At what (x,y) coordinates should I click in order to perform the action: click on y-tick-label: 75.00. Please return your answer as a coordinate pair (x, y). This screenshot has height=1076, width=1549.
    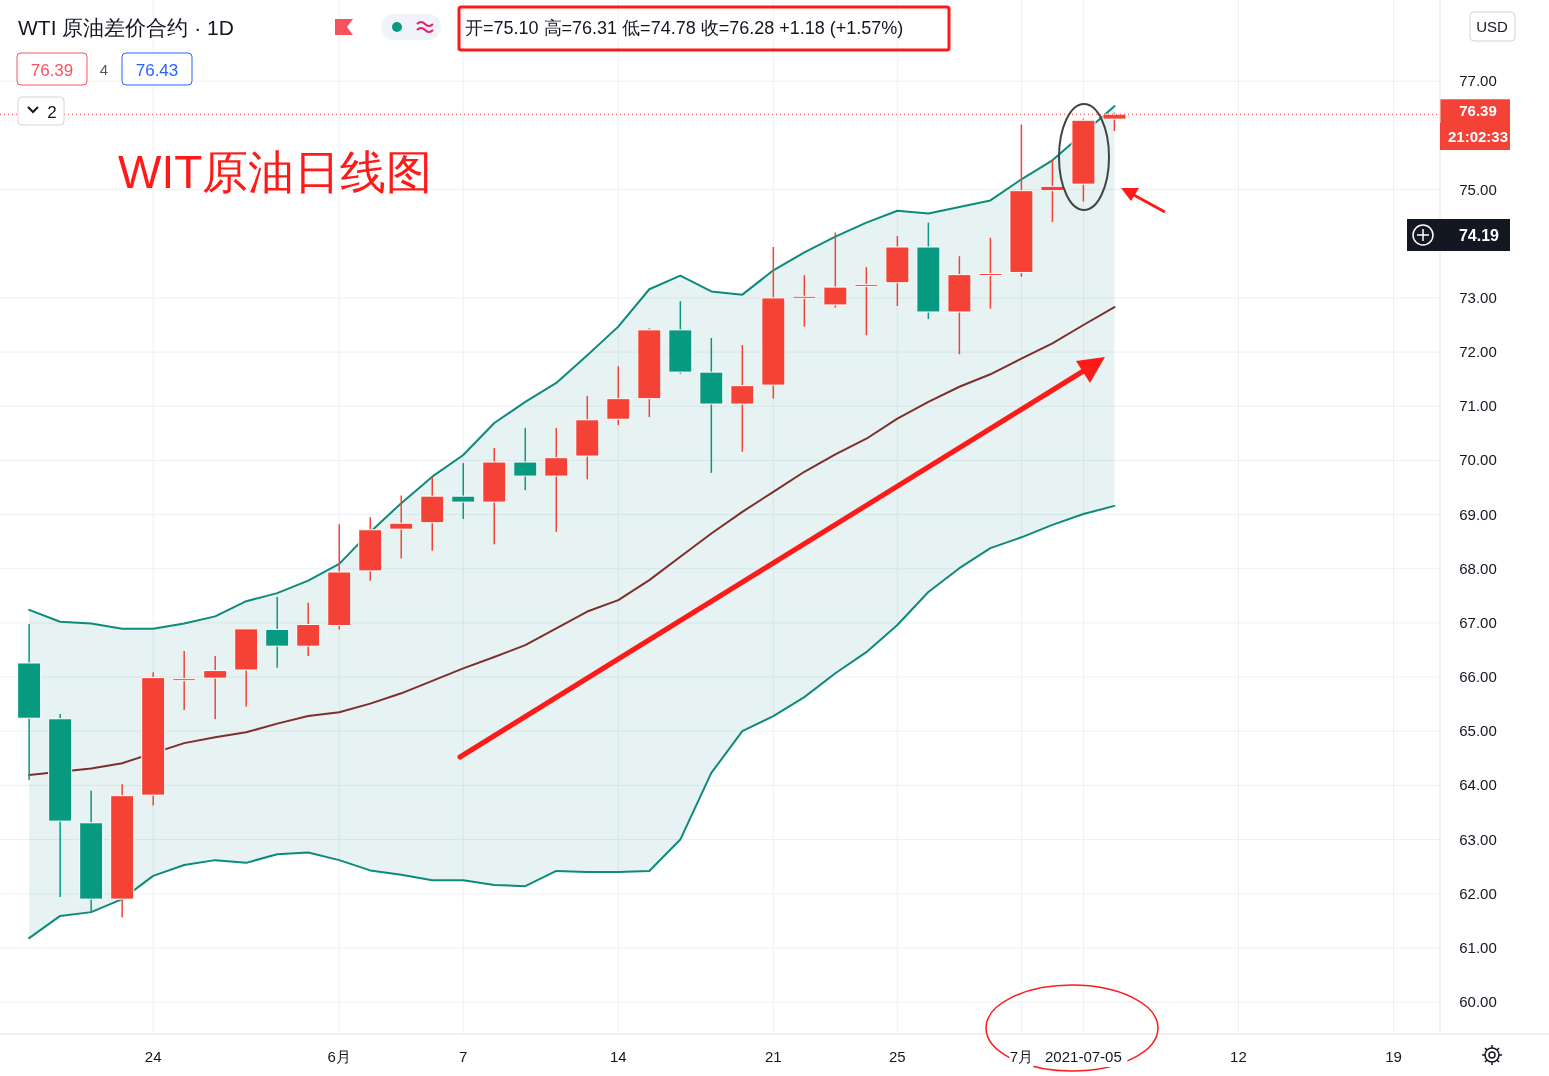
    Looking at the image, I should click on (1478, 189).